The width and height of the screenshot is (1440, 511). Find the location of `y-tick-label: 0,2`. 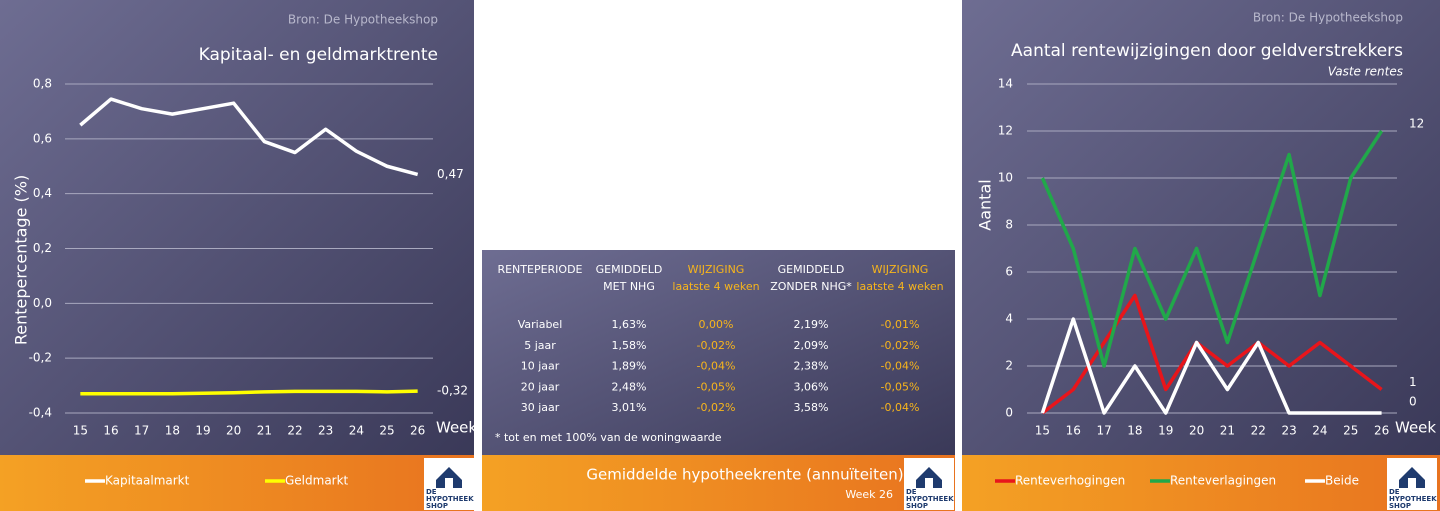

y-tick-label: 0,2 is located at coordinates (42, 248).